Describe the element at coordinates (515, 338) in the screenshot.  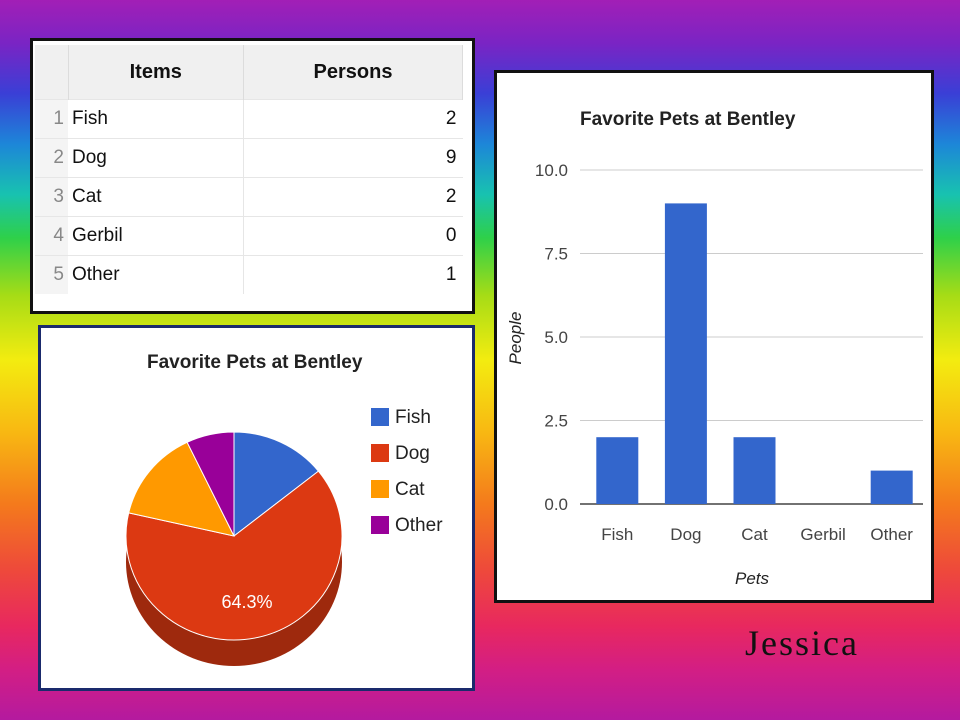
I see `y-axis-label: People` at that location.